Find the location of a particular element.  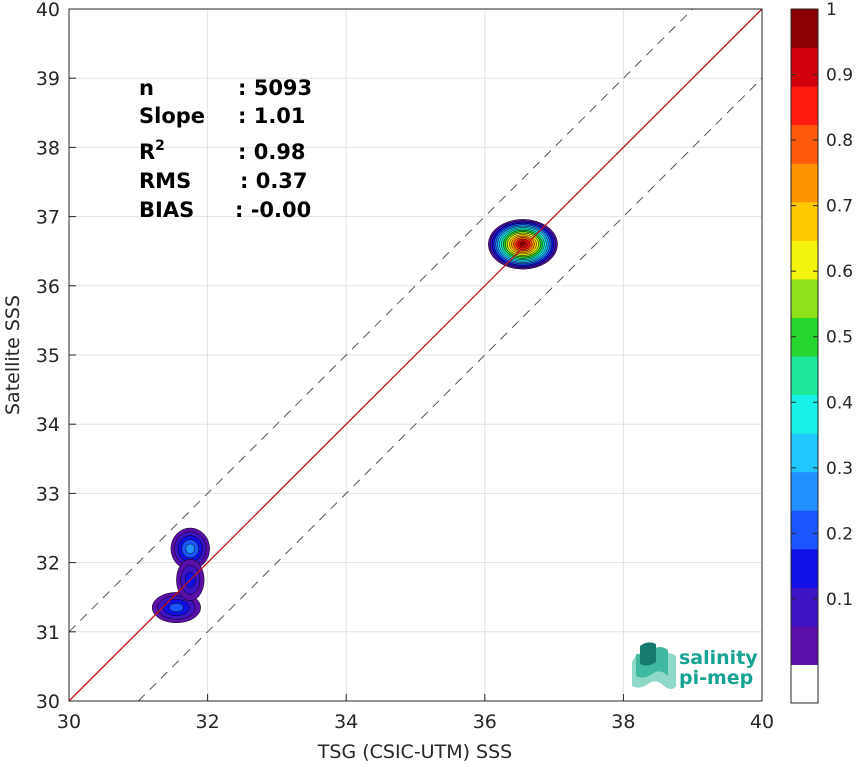

stat-value: : 0.37 is located at coordinates (274, 181).